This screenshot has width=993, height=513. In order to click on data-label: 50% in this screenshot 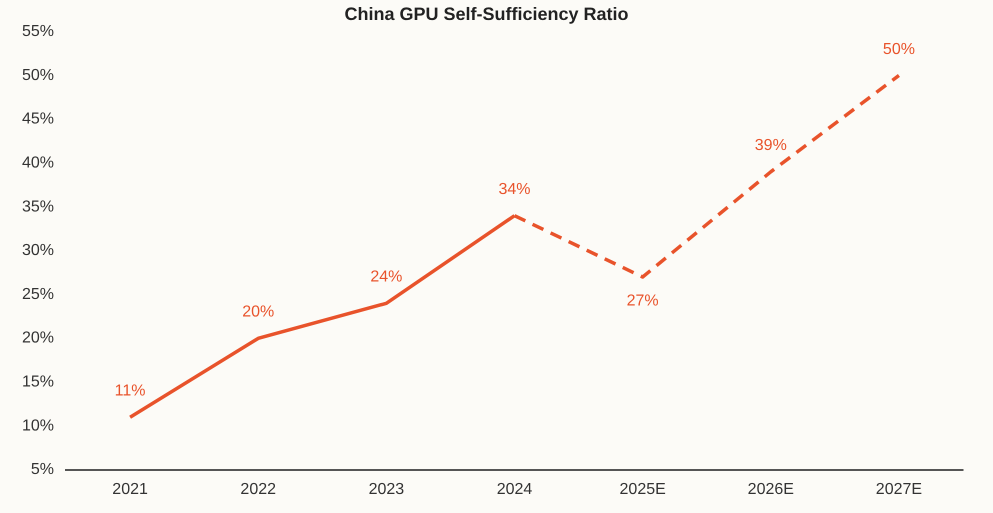, I will do `click(898, 49)`.